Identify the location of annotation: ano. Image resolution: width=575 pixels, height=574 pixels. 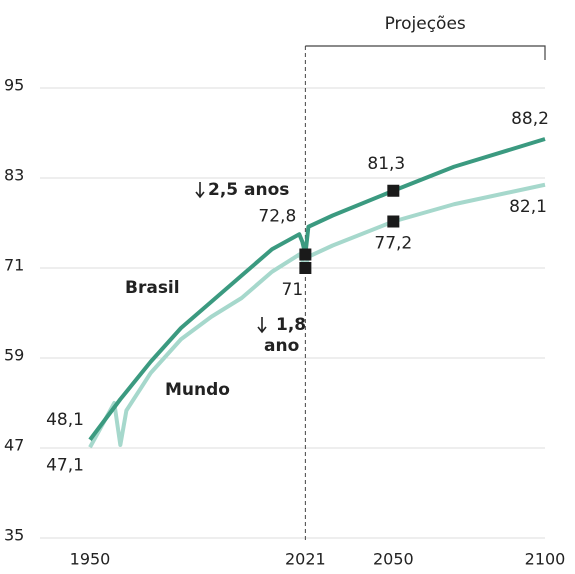
(281, 346).